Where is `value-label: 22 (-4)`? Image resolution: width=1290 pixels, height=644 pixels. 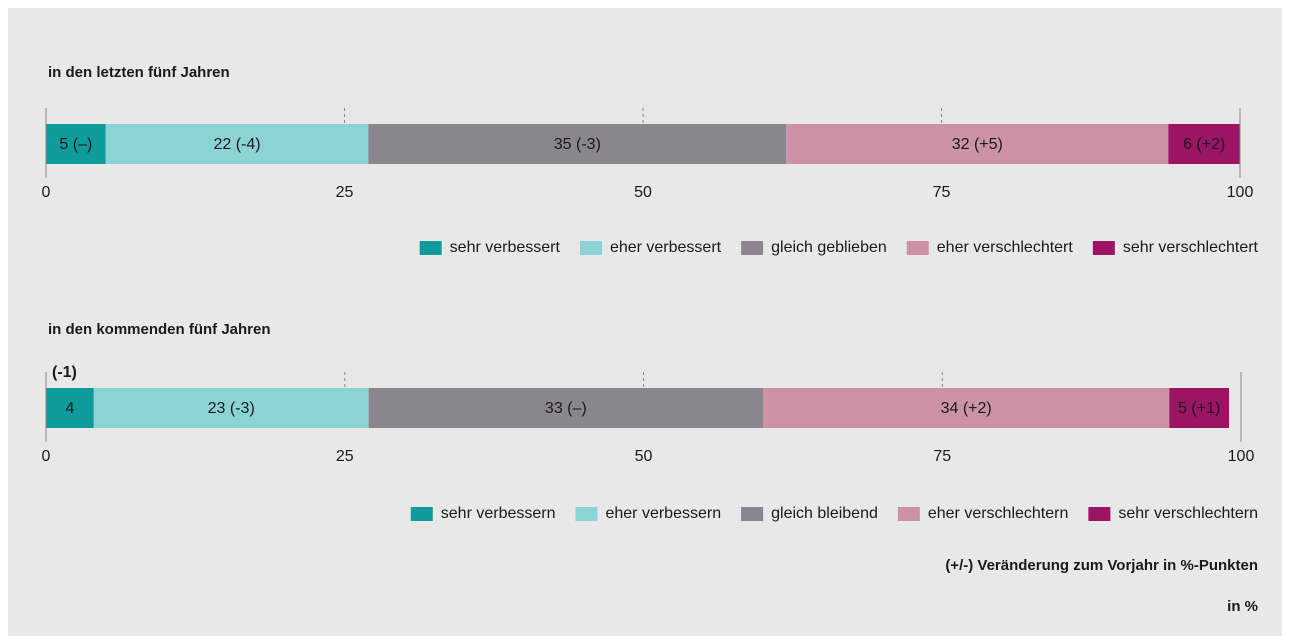
value-label: 22 (-4) is located at coordinates (236, 144).